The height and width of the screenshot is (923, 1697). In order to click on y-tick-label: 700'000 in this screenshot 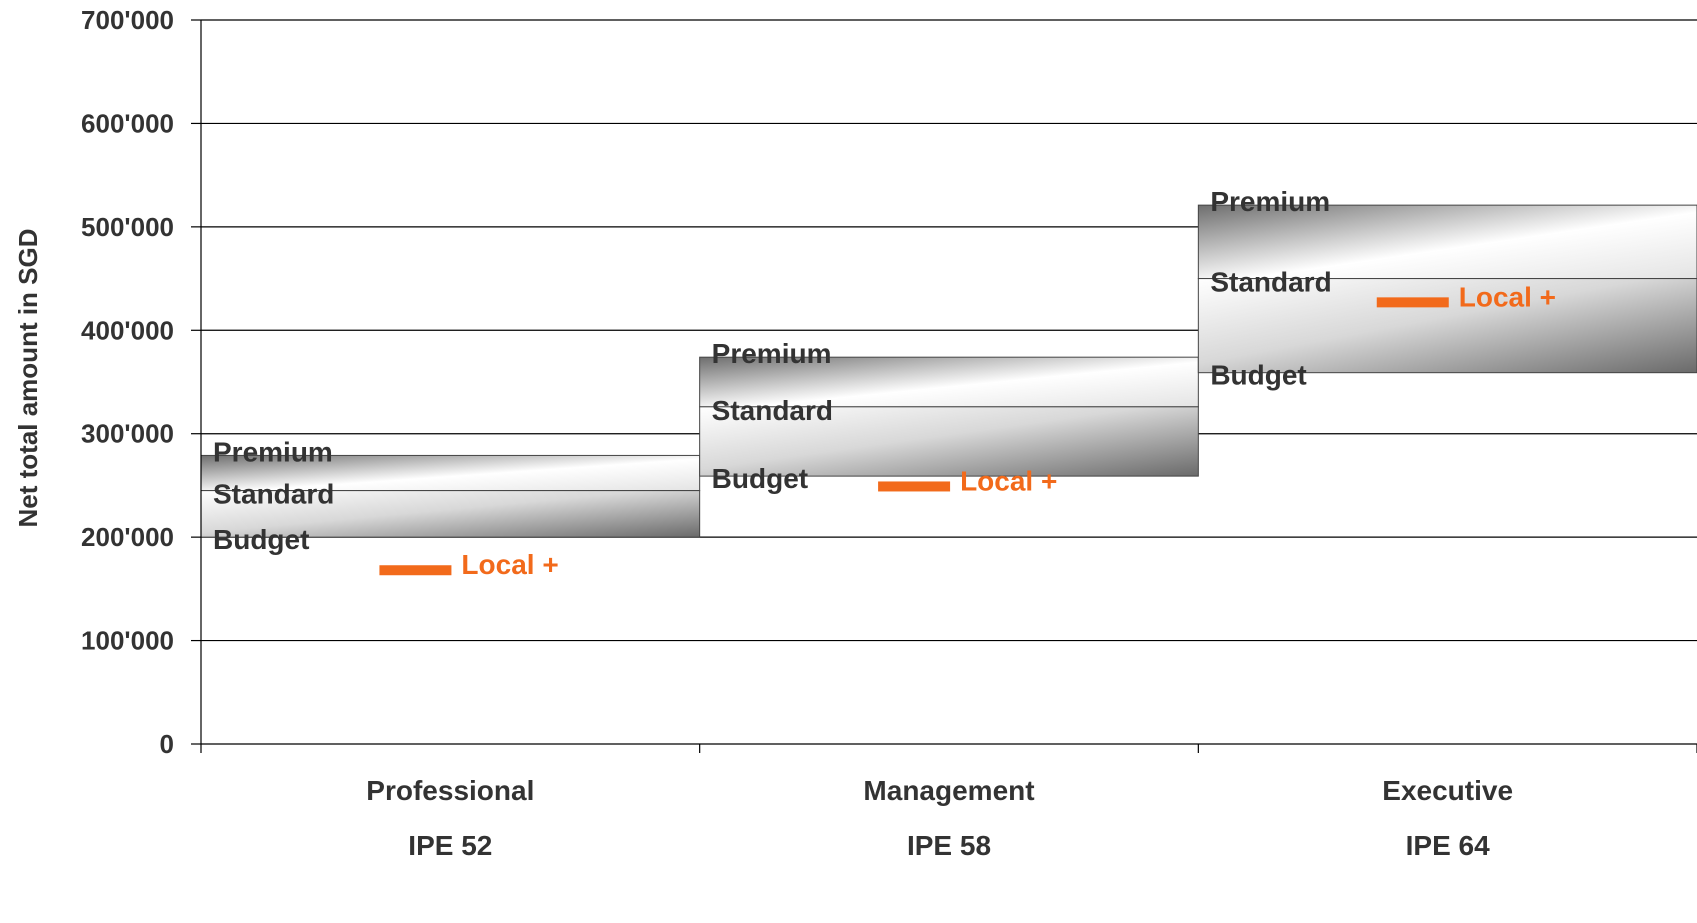, I will do `click(127, 20)`.